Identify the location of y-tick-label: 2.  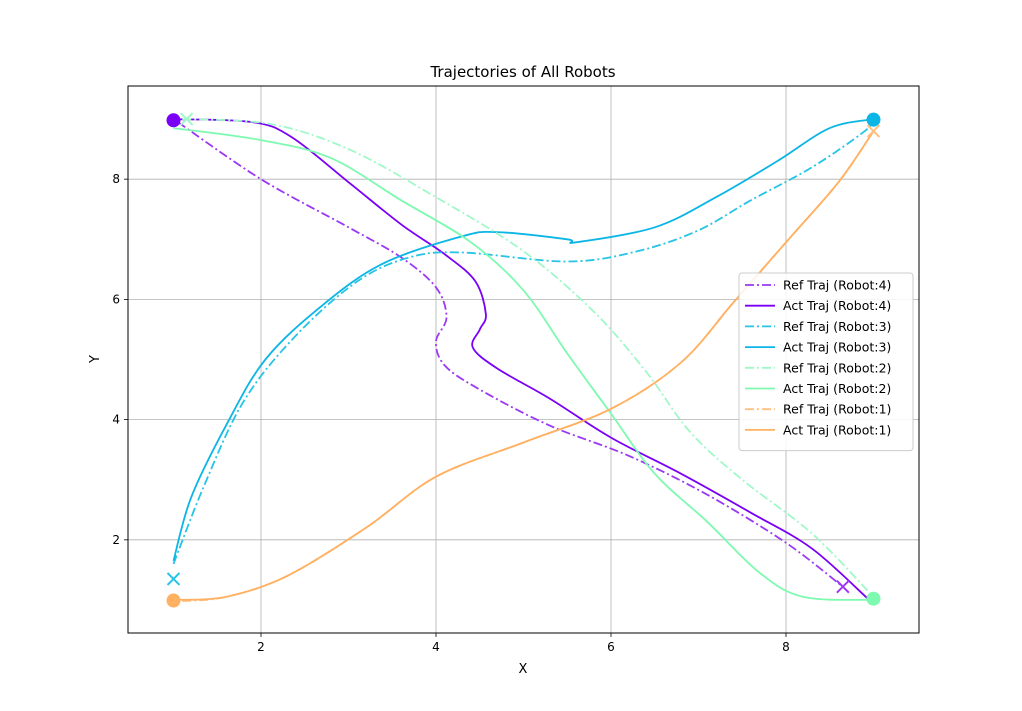
(116, 540).